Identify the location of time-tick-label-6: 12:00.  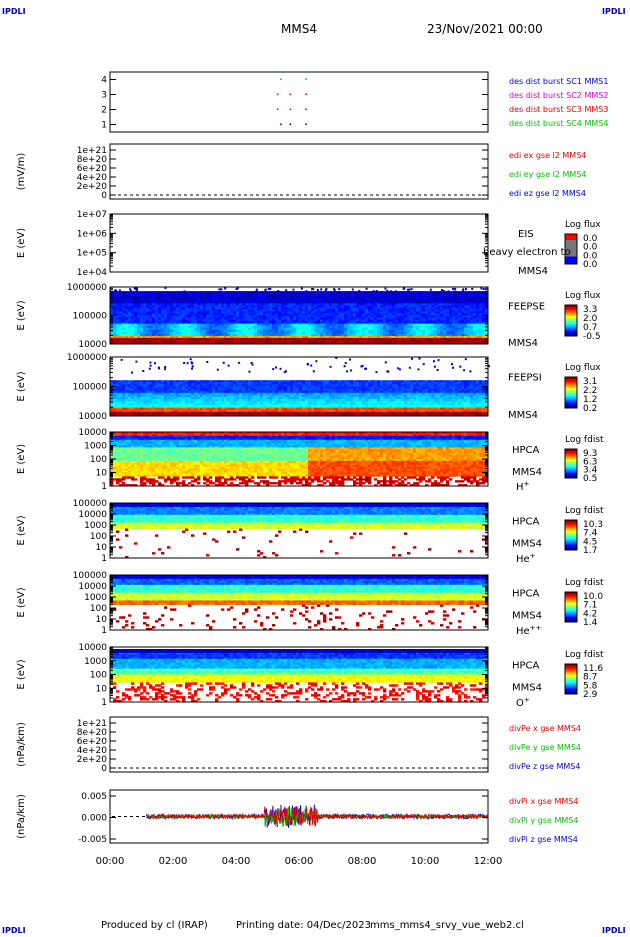
(488, 861).